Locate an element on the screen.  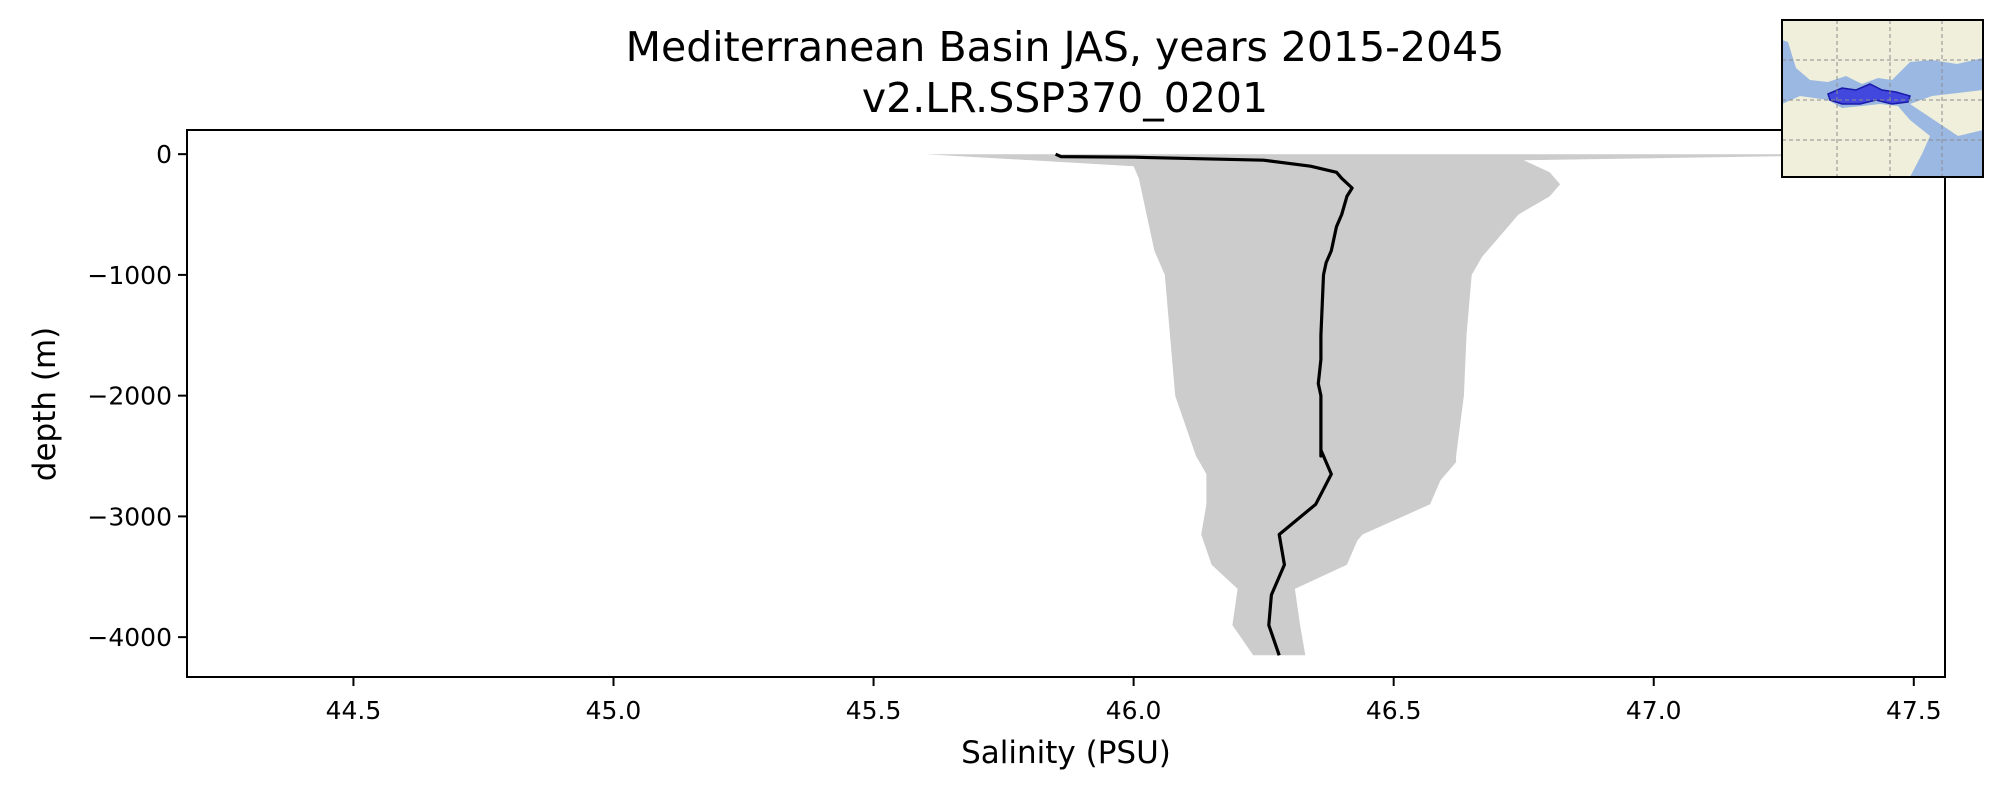
x-tick-label: 46.0 is located at coordinates (1134, 710).